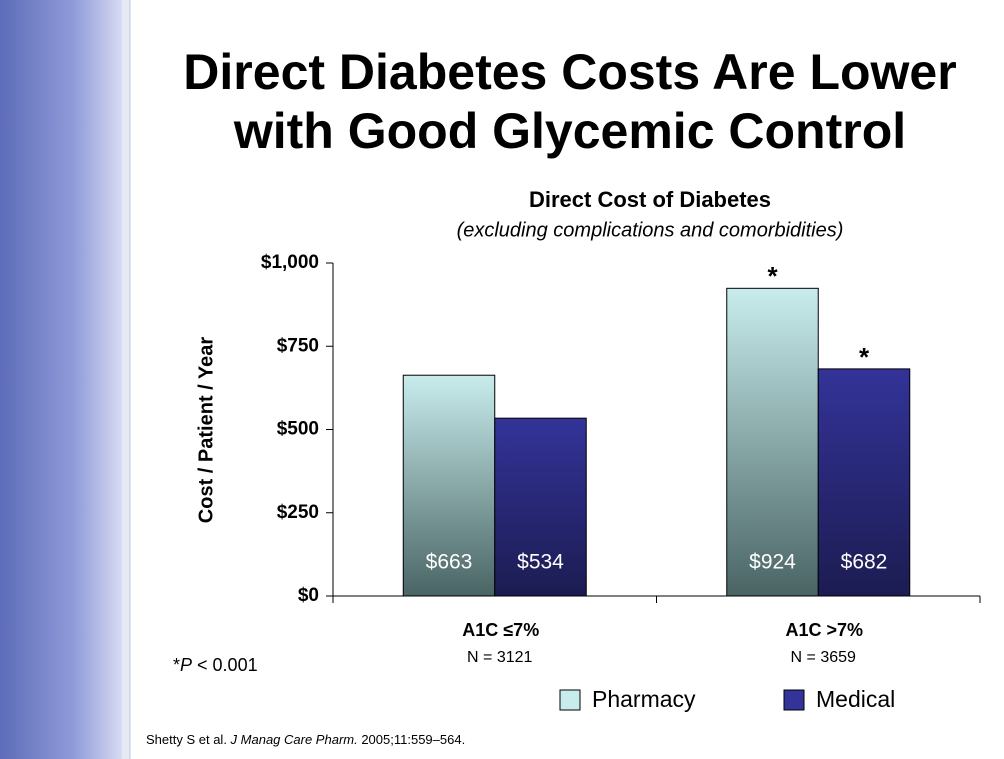  Describe the element at coordinates (569, 131) in the screenshot. I see `slide-title: with Good Glycemic Control` at that location.